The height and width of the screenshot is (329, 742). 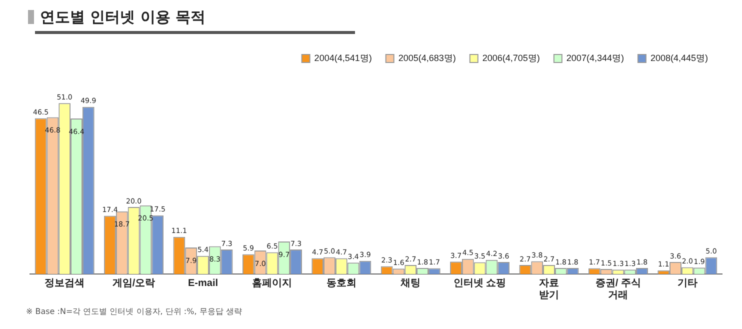 What do you see at coordinates (511, 57) in the screenshot?
I see `legend-label: 2006(4,705명)` at bounding box center [511, 57].